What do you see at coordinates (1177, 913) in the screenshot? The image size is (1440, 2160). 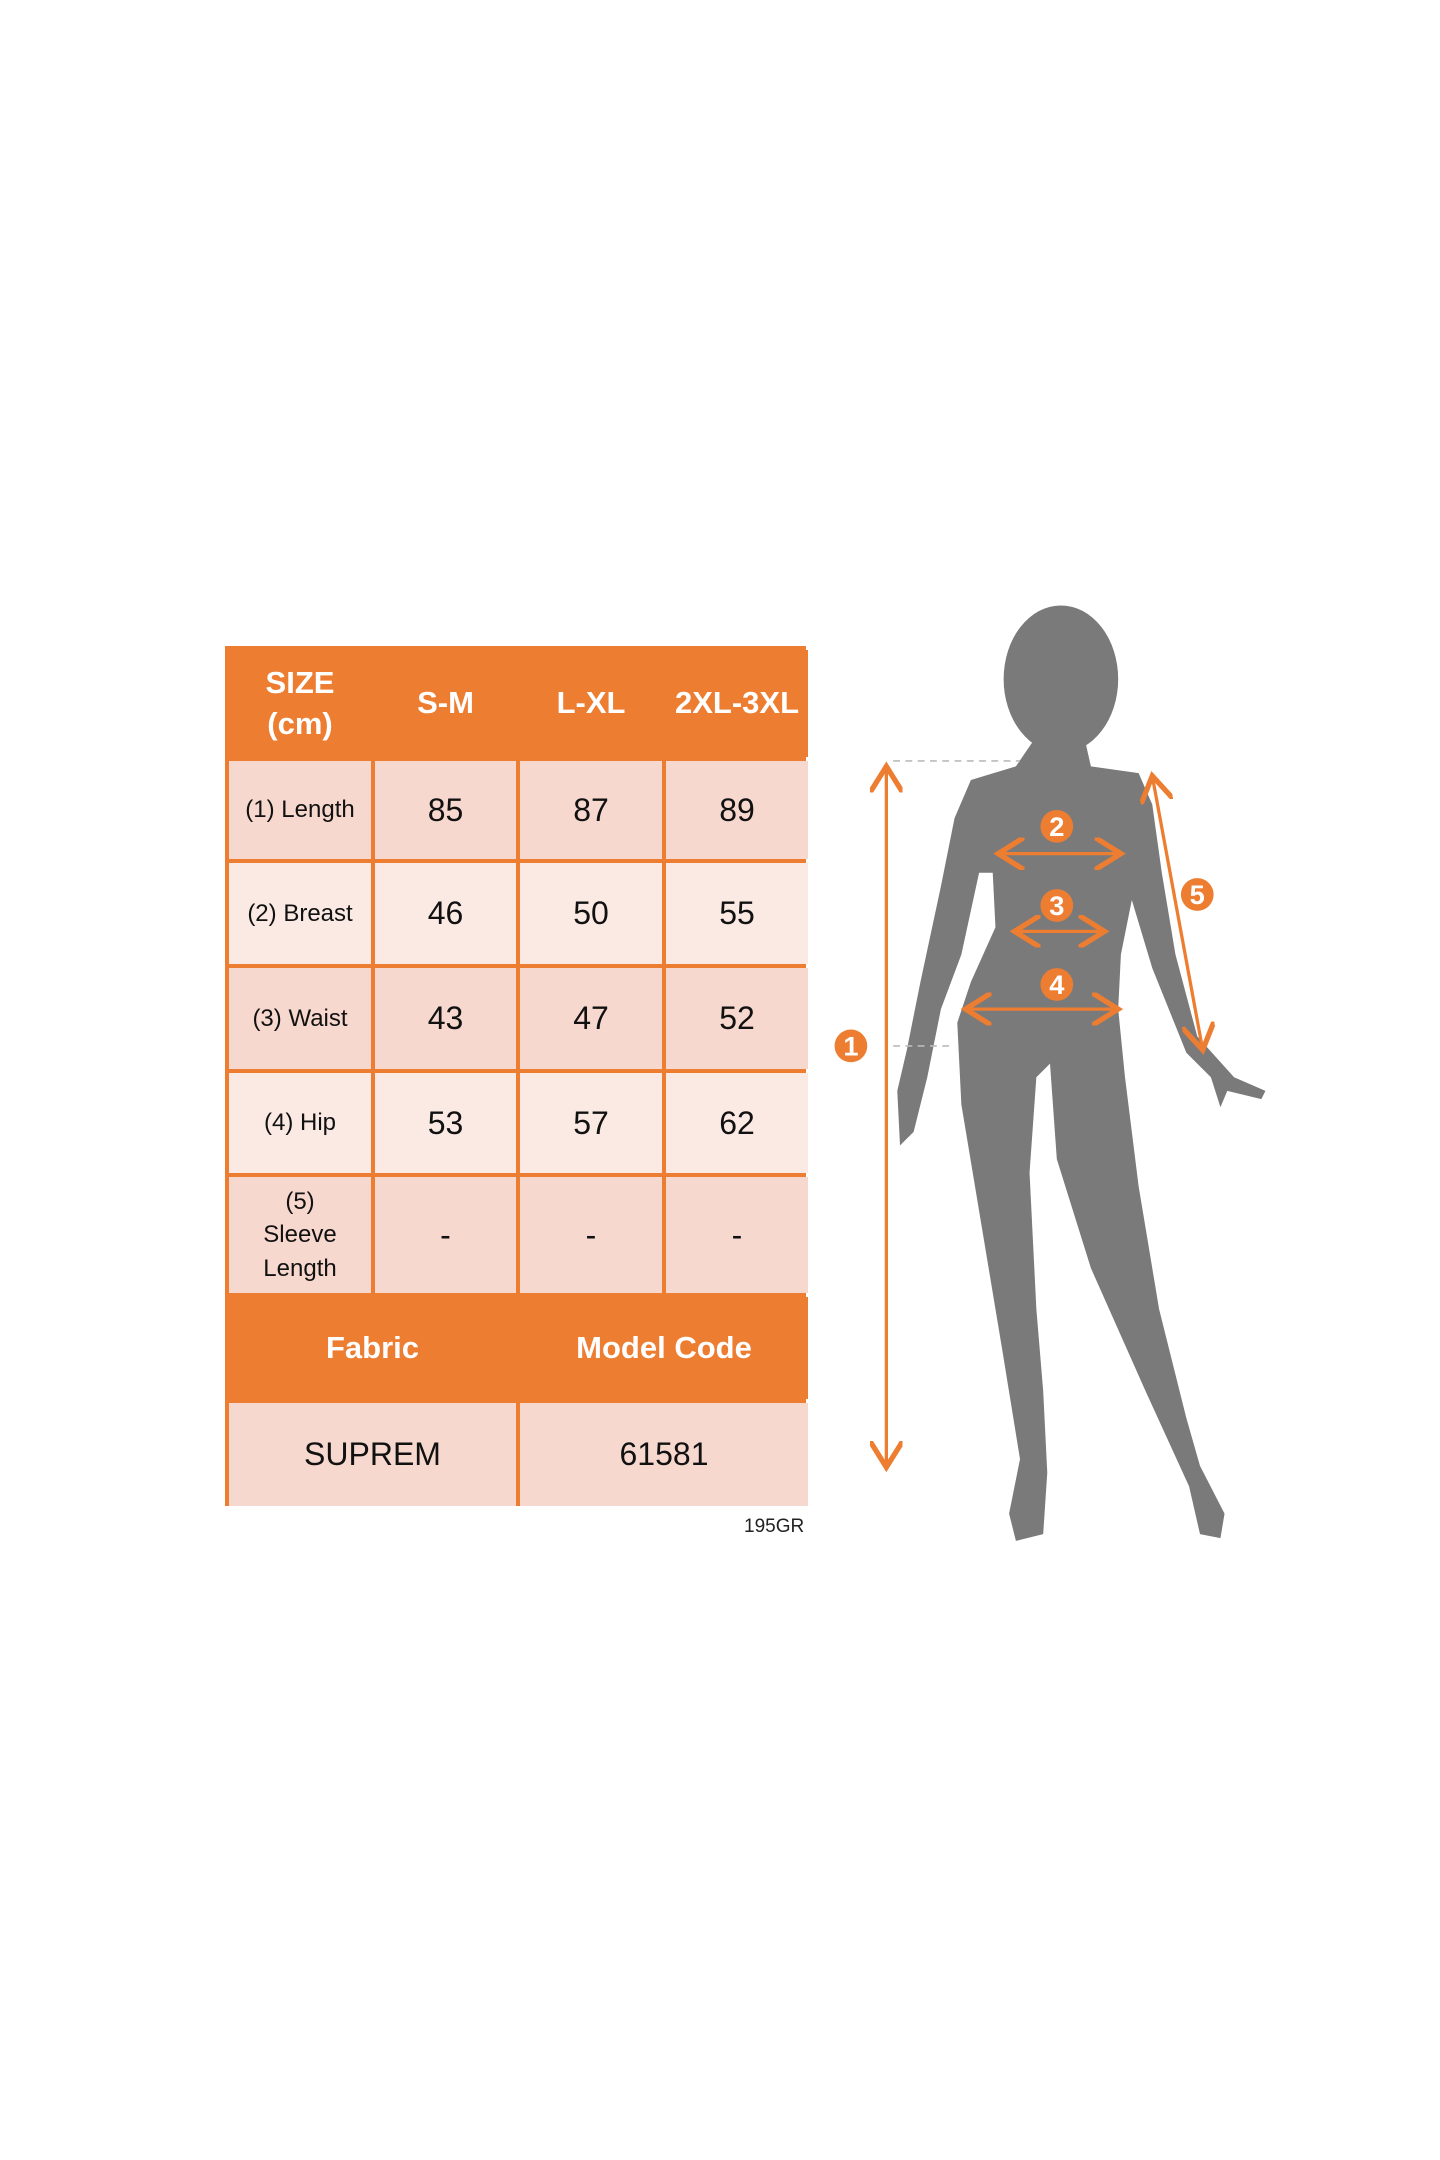 I see `sleeve-arrow` at bounding box center [1177, 913].